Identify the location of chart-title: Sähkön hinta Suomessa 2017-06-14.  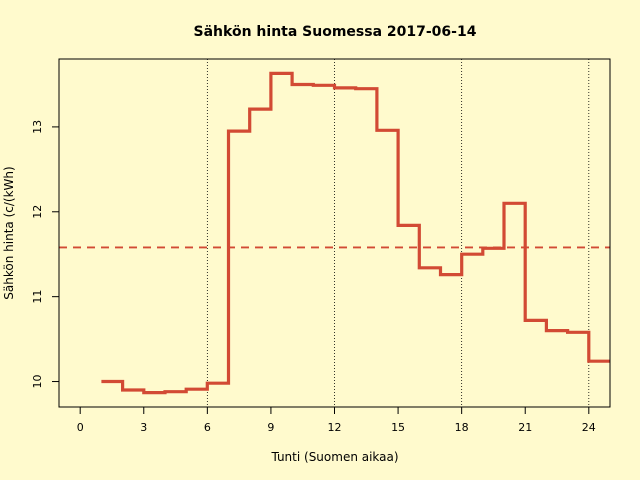
(335, 32).